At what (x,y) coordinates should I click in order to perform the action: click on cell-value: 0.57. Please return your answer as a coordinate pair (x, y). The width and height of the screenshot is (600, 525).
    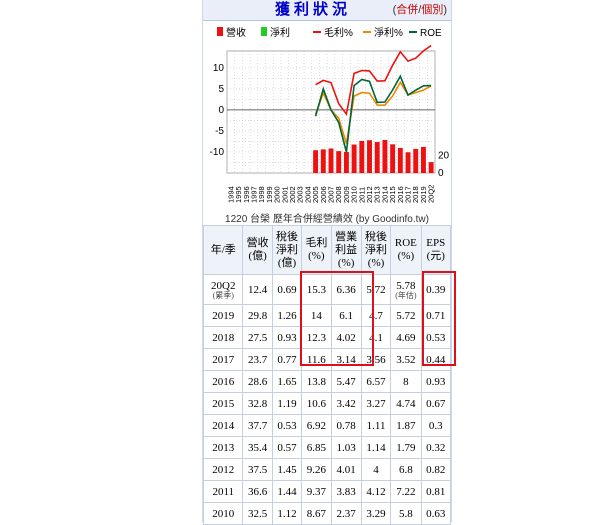
    Looking at the image, I should click on (287, 447).